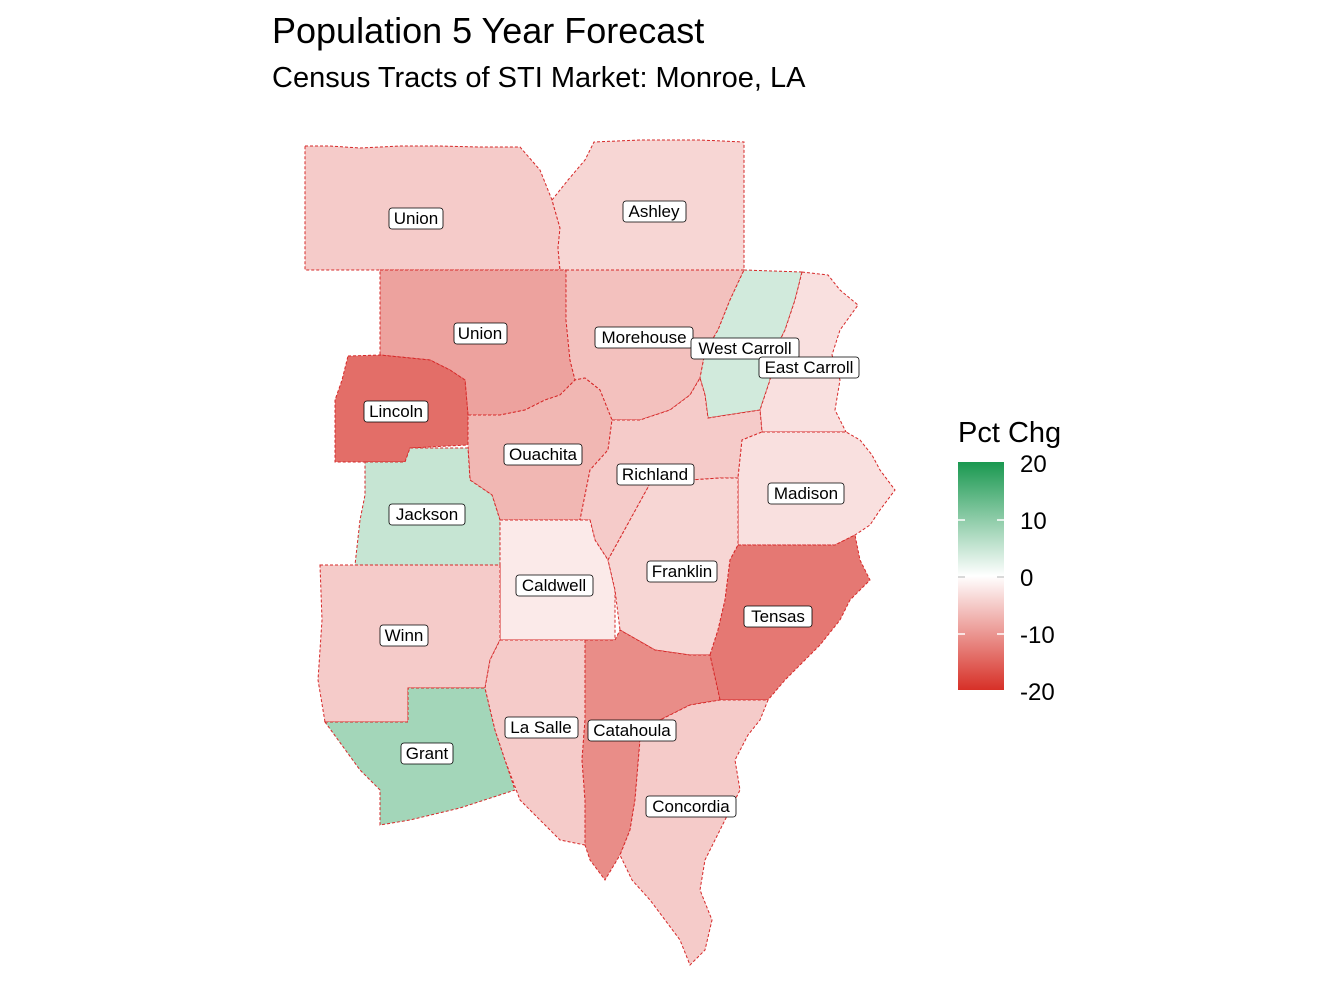 This screenshot has width=1344, height=1008. What do you see at coordinates (1037, 692) in the screenshot?
I see `legend-tick: -20` at bounding box center [1037, 692].